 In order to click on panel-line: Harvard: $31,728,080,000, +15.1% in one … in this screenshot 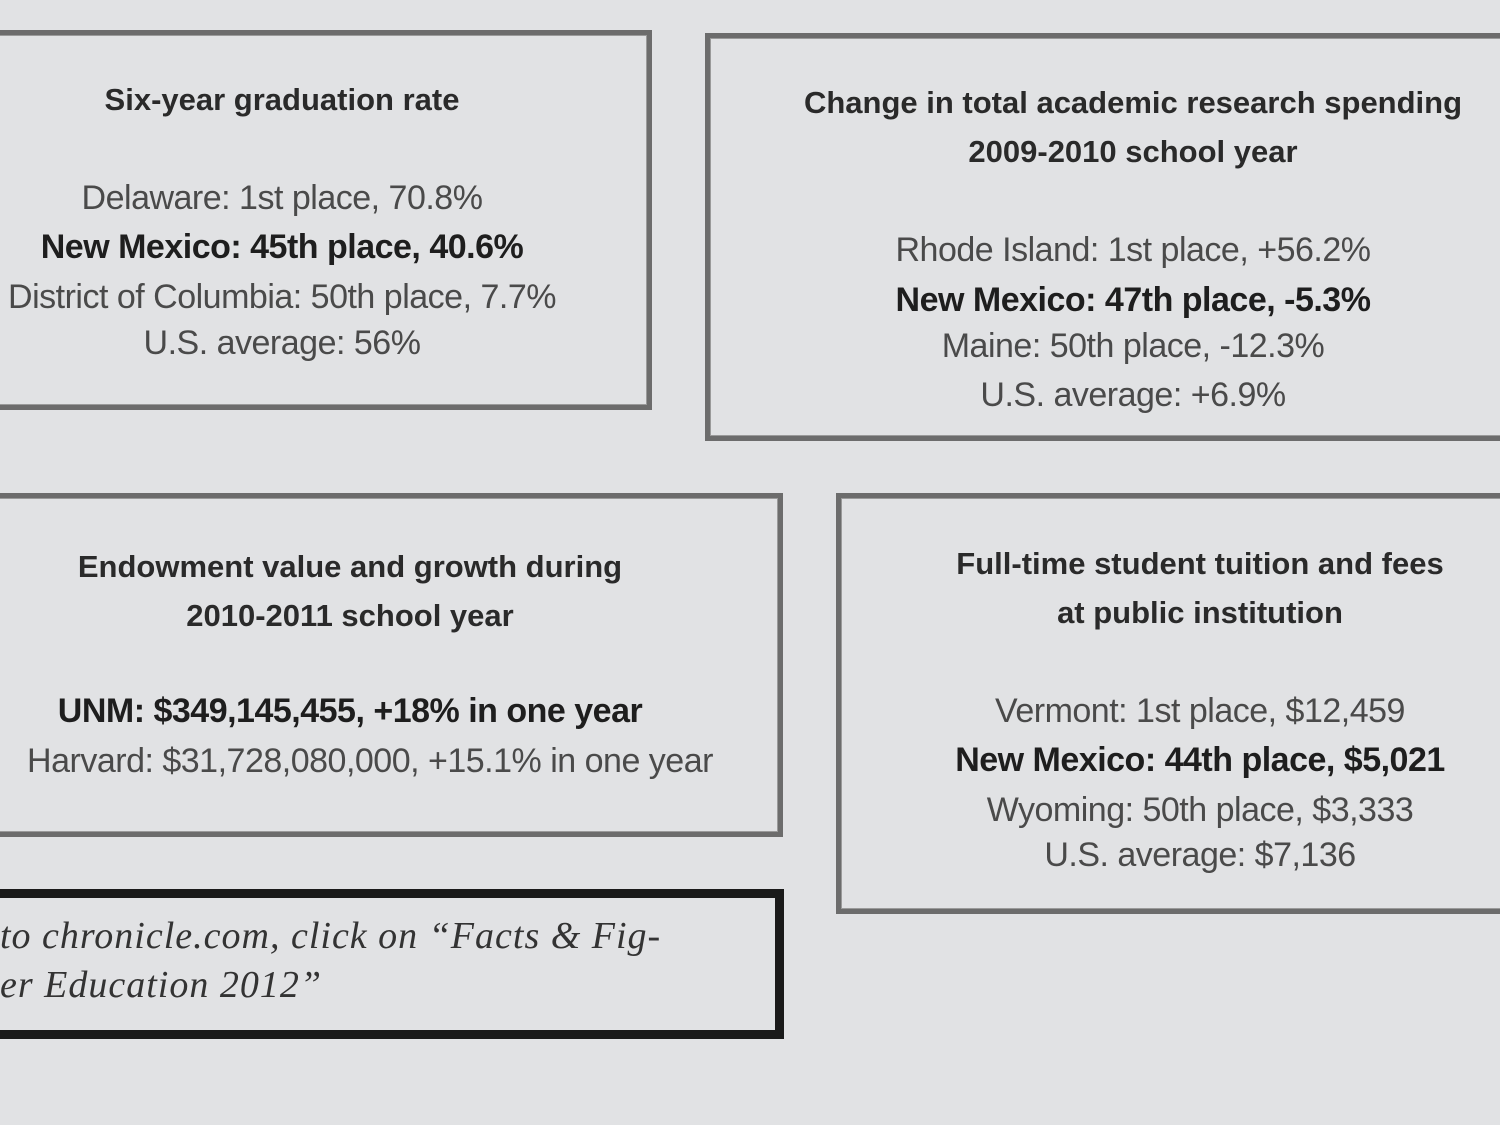, I will do `click(370, 761)`.